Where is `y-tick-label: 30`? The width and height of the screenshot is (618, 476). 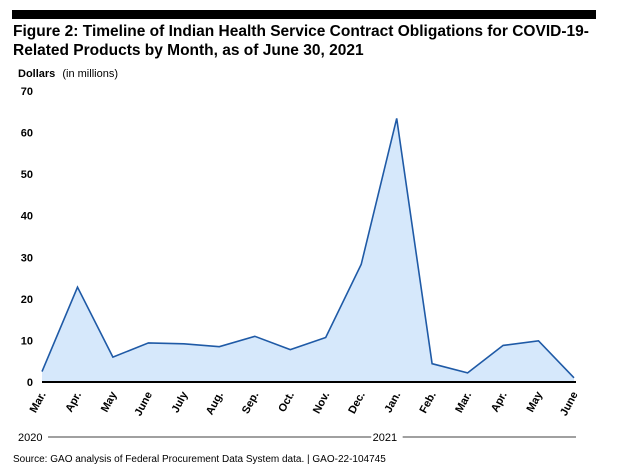
y-tick-label: 30 is located at coordinates (27, 258).